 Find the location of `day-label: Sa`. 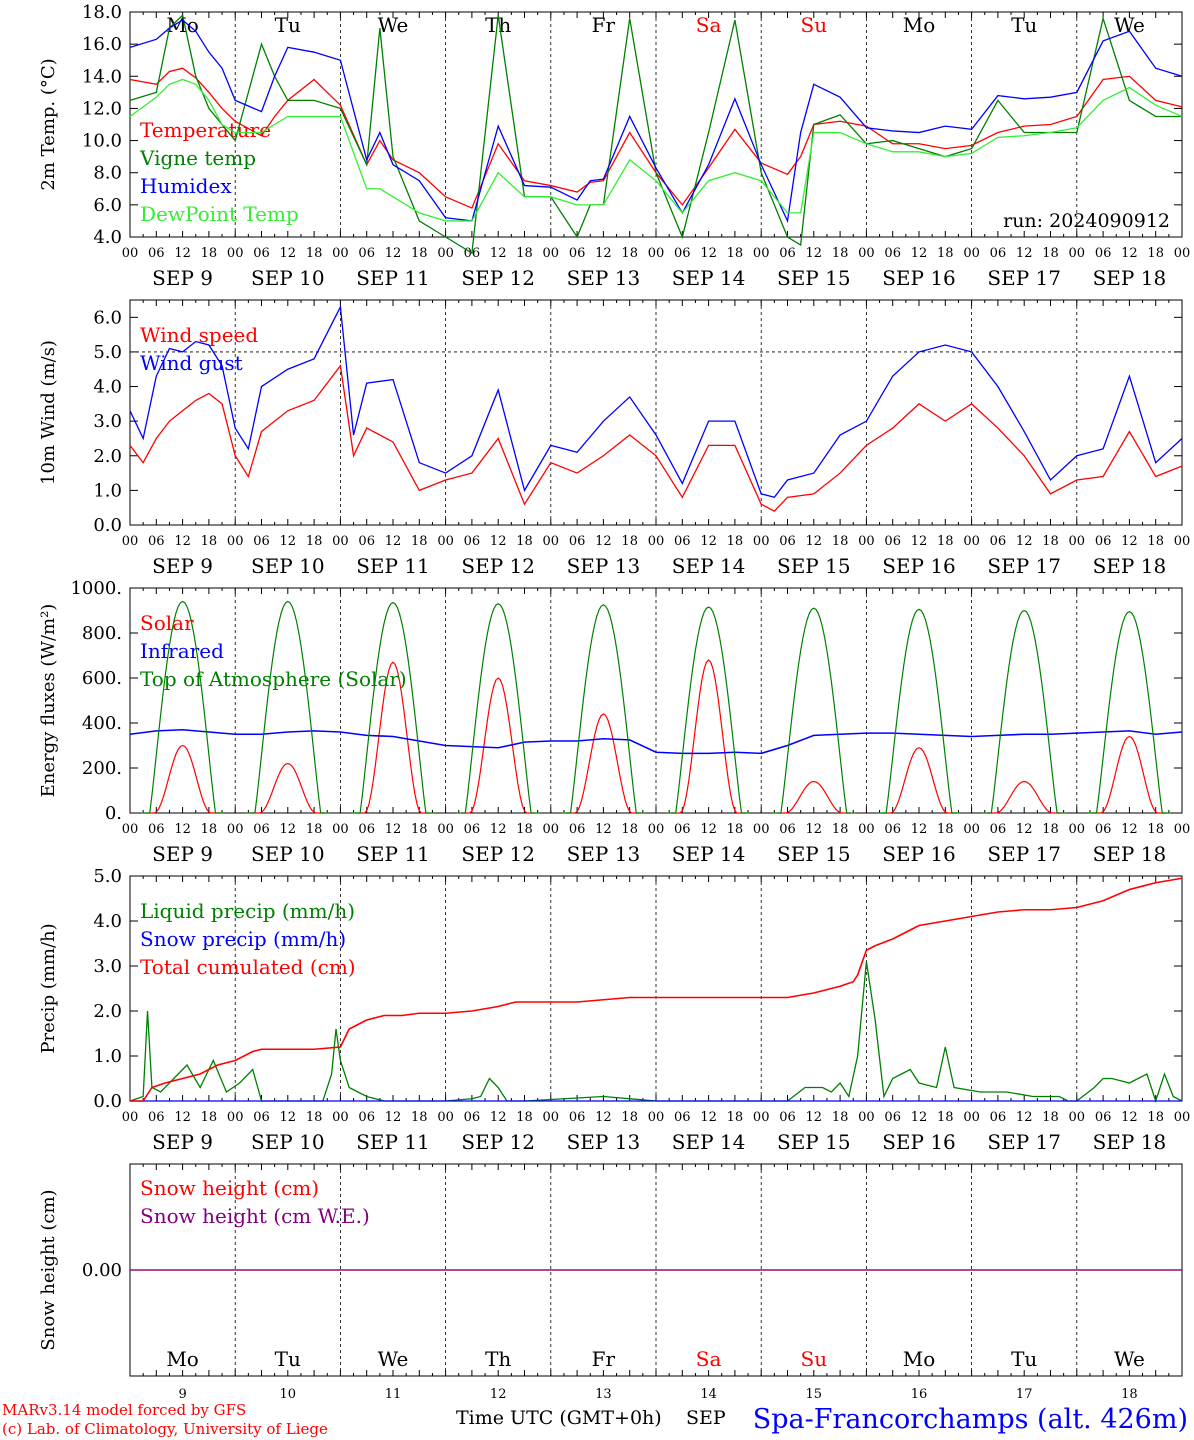

day-label: Sa is located at coordinates (709, 1359).